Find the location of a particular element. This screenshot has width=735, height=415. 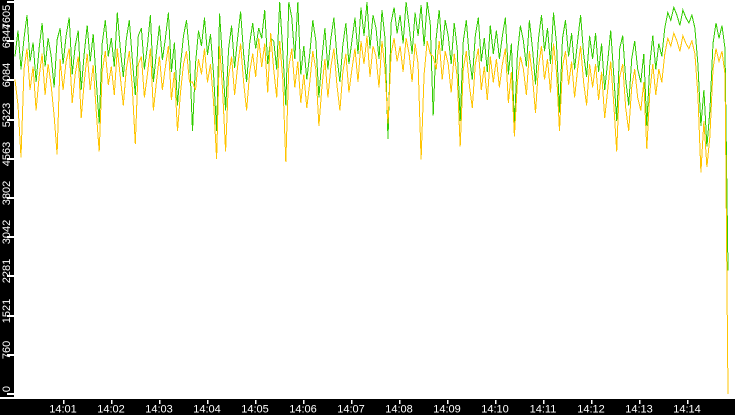

y-tick-label: 3042 is located at coordinates (7, 232).